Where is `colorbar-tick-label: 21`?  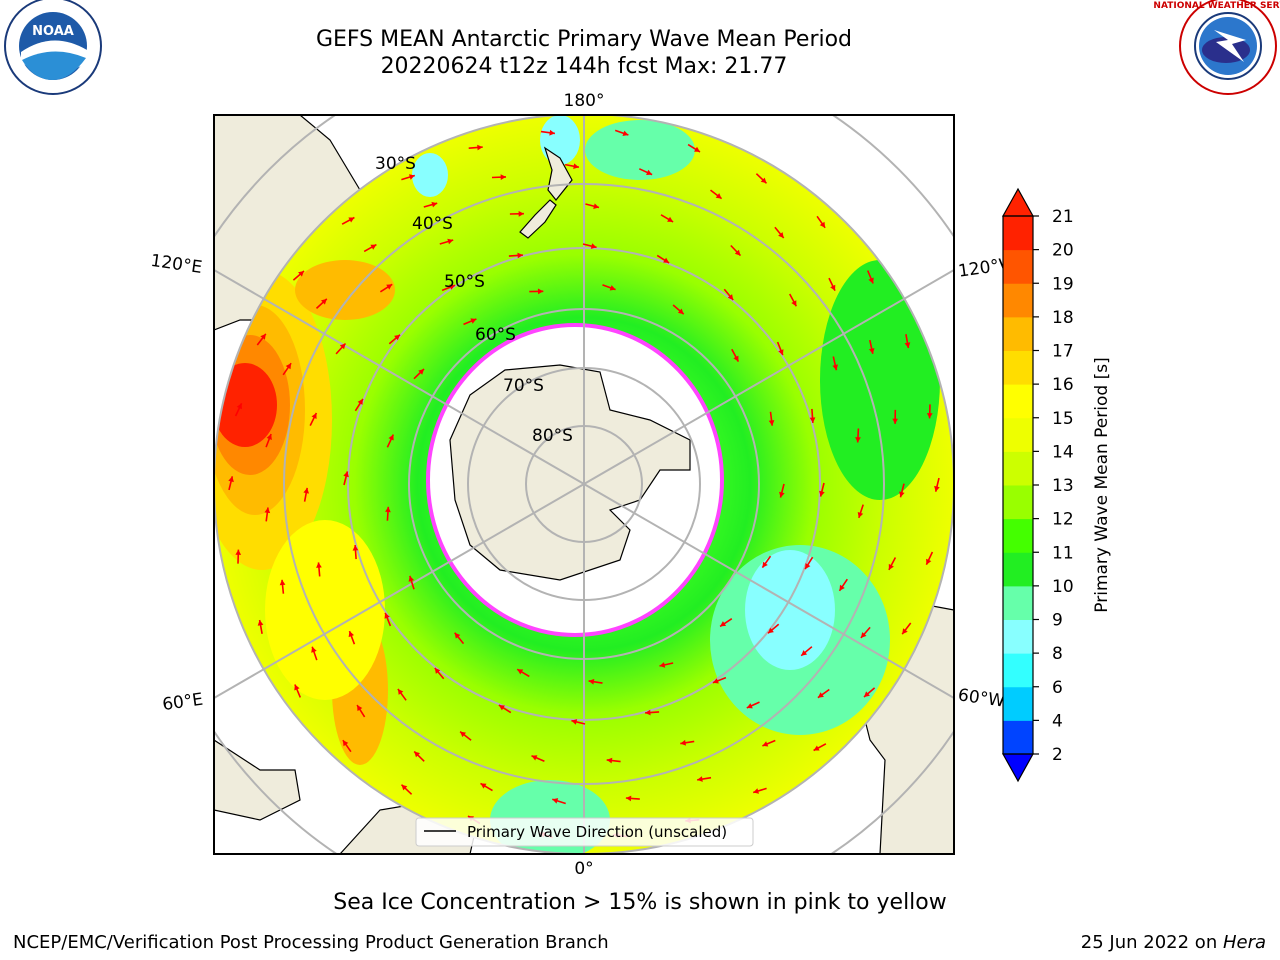
colorbar-tick-label: 21 is located at coordinates (1063, 217).